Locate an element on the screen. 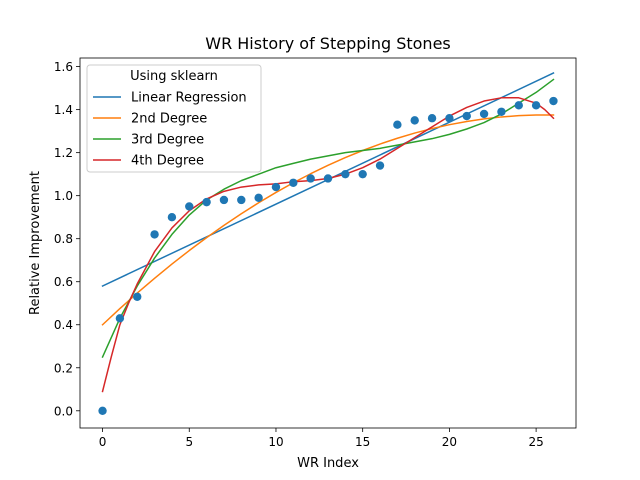  chart-title: WR History of Stepping Stones is located at coordinates (328, 43).